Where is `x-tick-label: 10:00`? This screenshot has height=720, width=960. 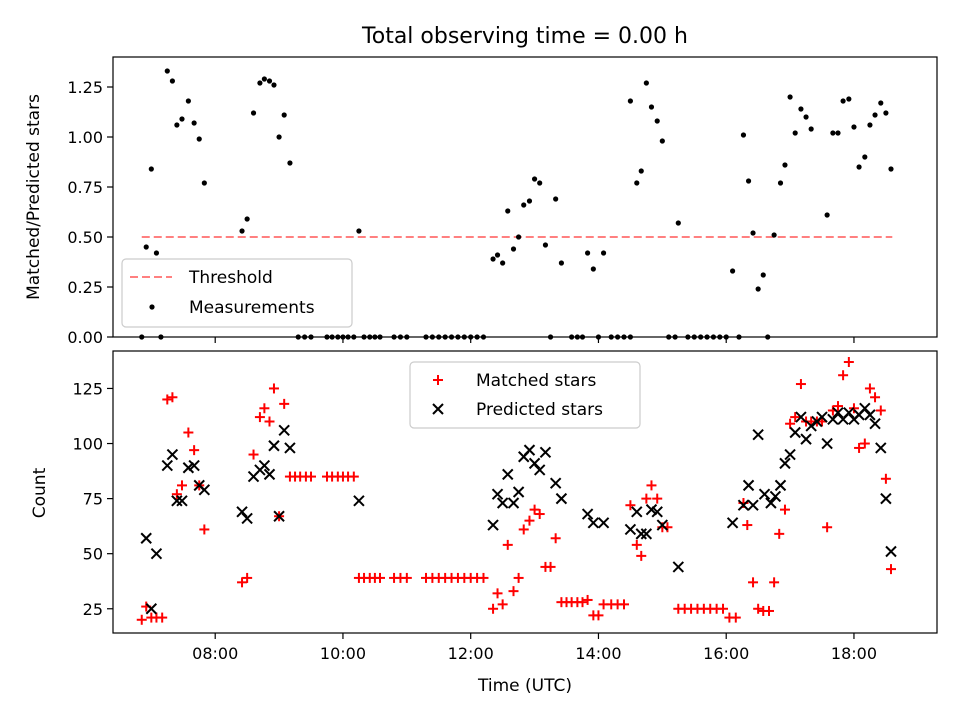 x-tick-label: 10:00 is located at coordinates (343, 653).